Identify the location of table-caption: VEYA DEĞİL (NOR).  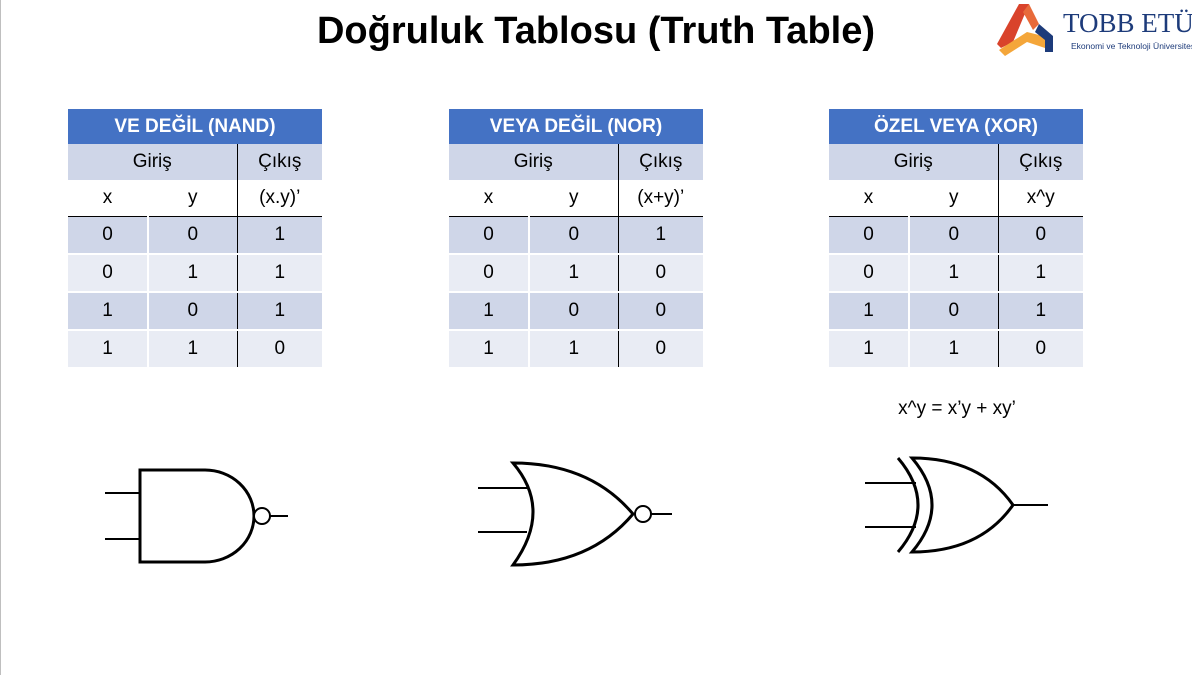
(576, 126).